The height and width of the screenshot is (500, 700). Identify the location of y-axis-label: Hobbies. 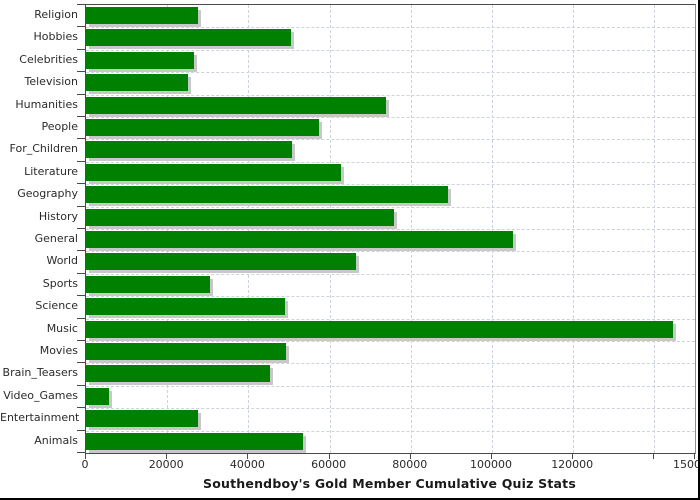
(55, 37).